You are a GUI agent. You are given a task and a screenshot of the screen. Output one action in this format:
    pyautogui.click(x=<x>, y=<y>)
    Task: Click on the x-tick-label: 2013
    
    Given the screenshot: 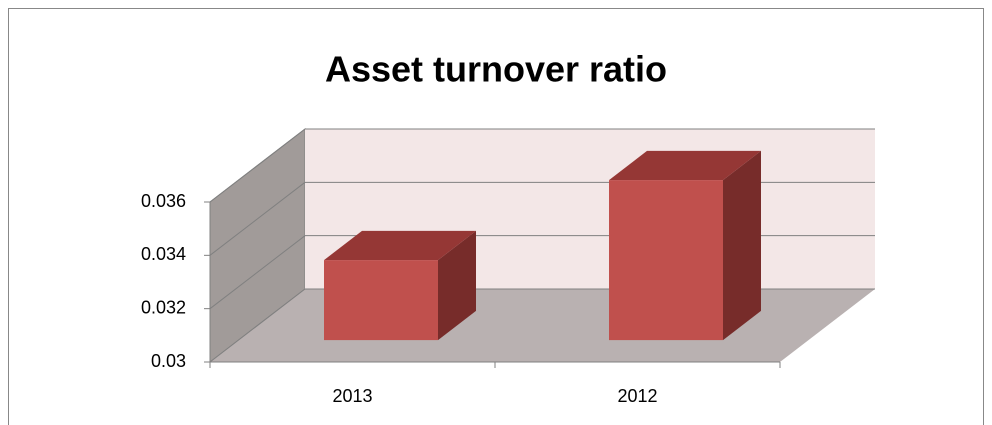 What is the action you would take?
    pyautogui.click(x=352, y=396)
    